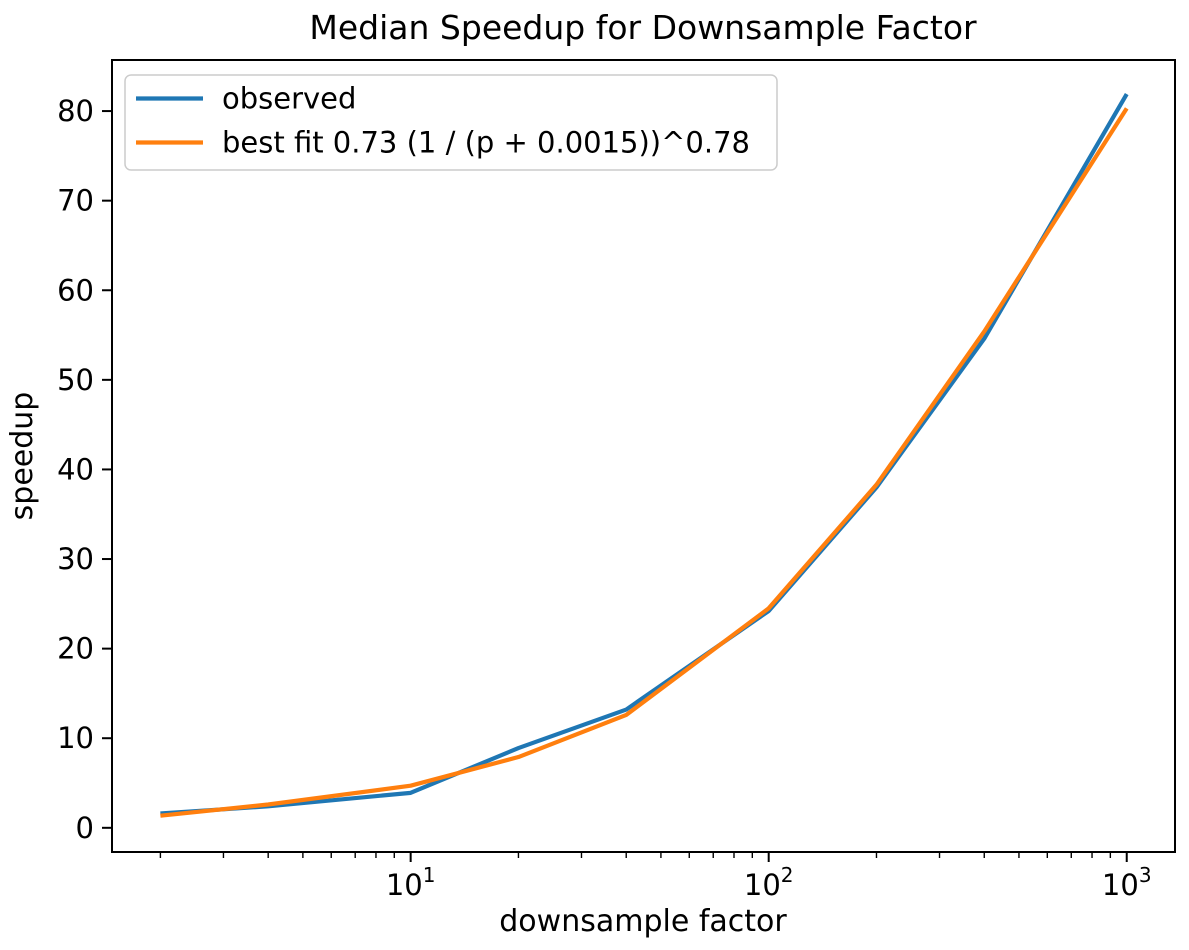 This screenshot has width=1189, height=950. What do you see at coordinates (643, 27) in the screenshot?
I see `chart-title: Median Speedup for Downsample Factor` at bounding box center [643, 27].